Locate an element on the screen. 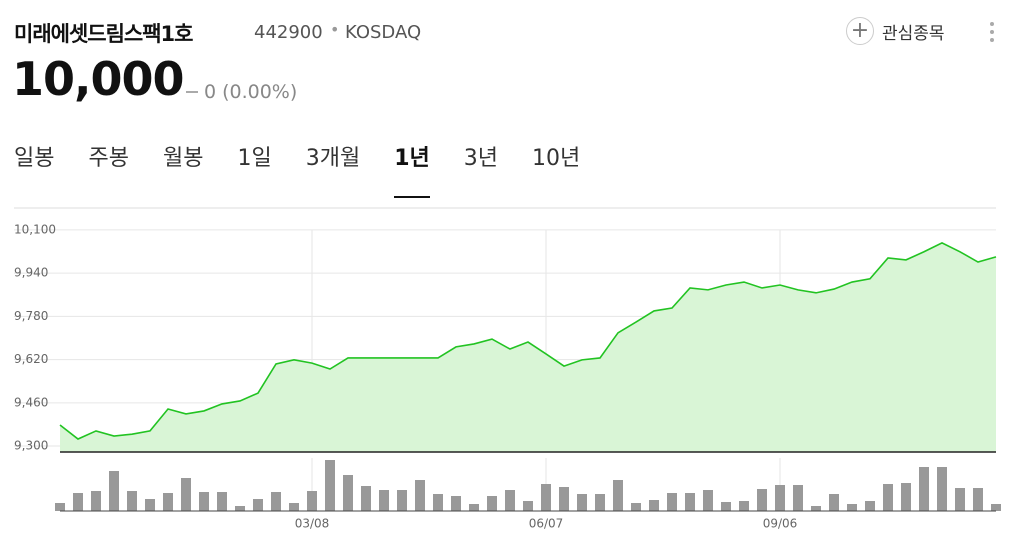 The height and width of the screenshot is (534, 1012). watch-label: 관심종목 is located at coordinates (913, 33).